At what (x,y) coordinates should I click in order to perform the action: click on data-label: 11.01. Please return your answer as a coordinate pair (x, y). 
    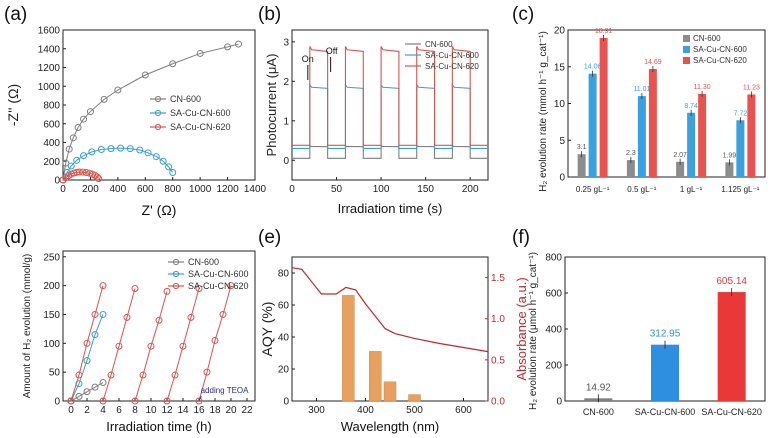
    Looking at the image, I should click on (641, 89).